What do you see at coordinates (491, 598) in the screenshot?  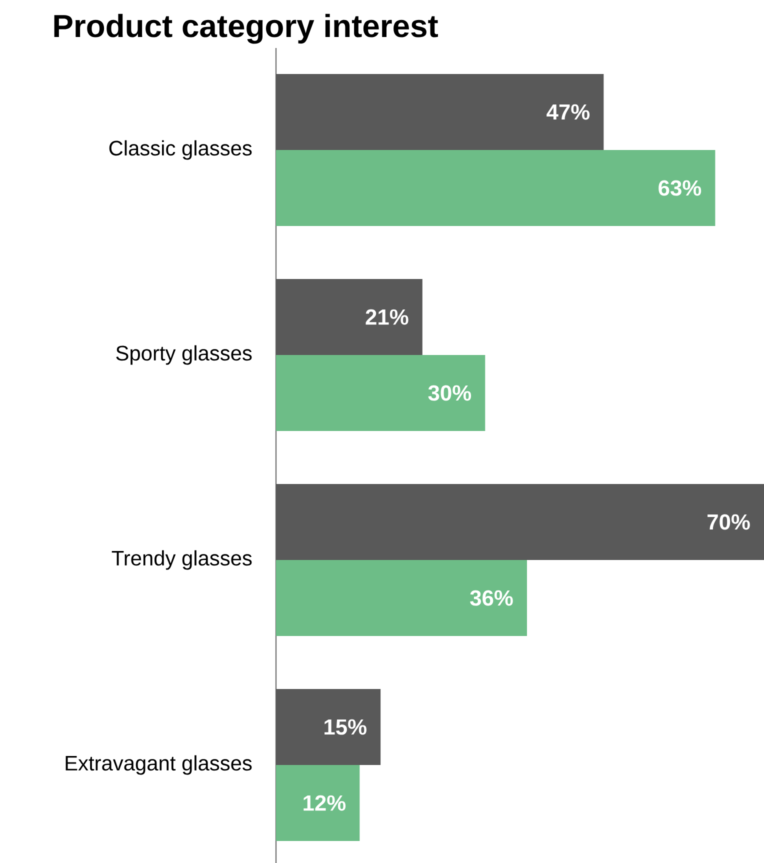 I see `data-label: 36%` at bounding box center [491, 598].